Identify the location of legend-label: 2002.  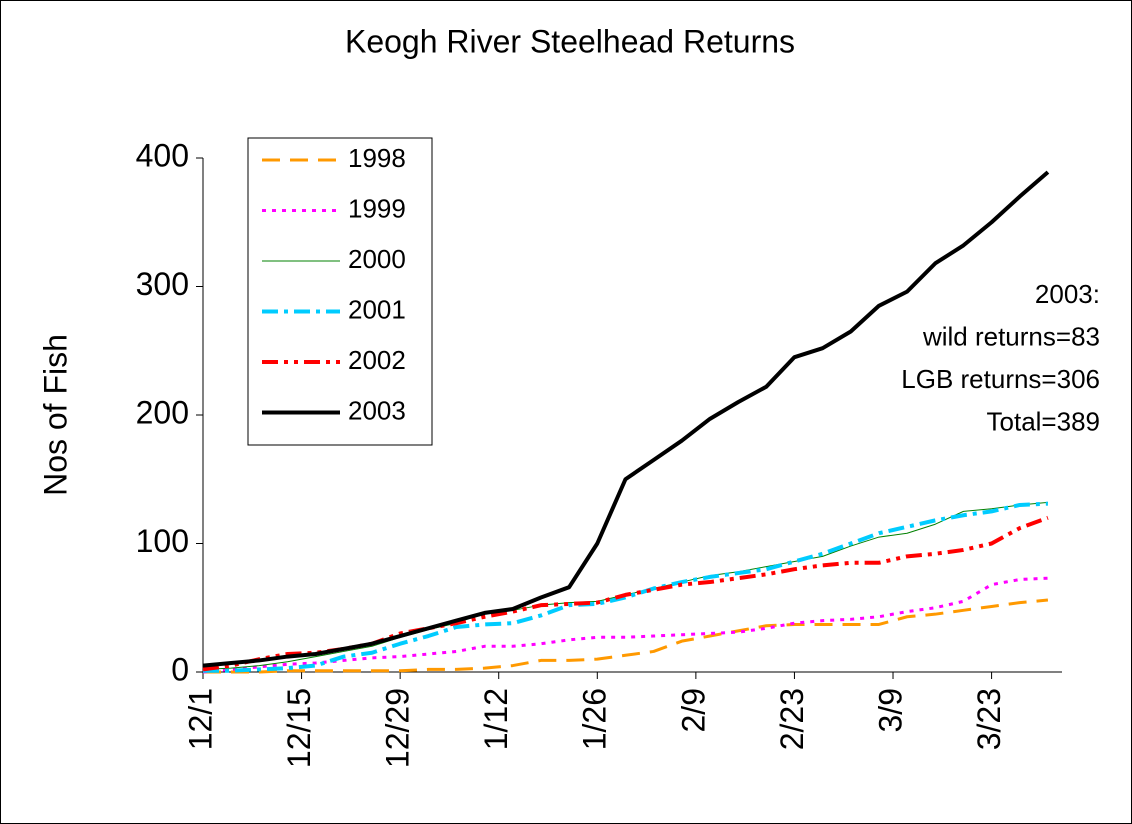
(377, 360).